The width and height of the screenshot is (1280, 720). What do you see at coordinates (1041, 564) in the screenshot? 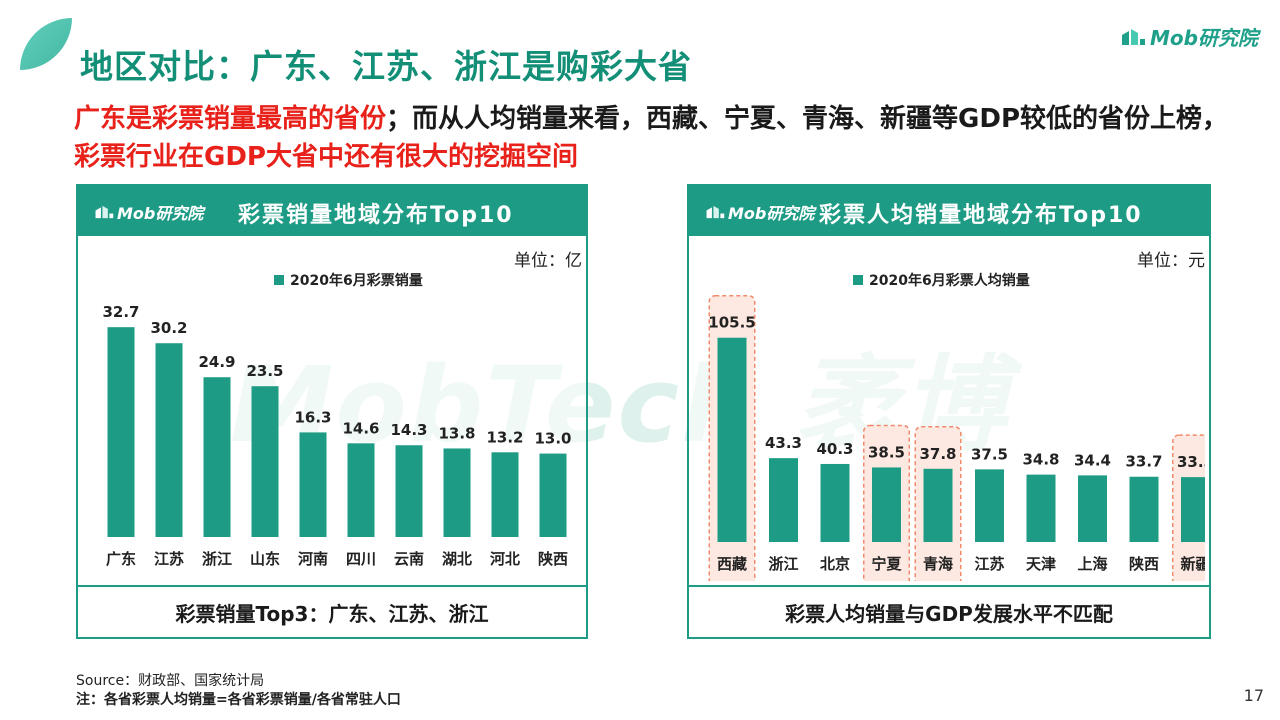
I see `category-label: 天津` at bounding box center [1041, 564].